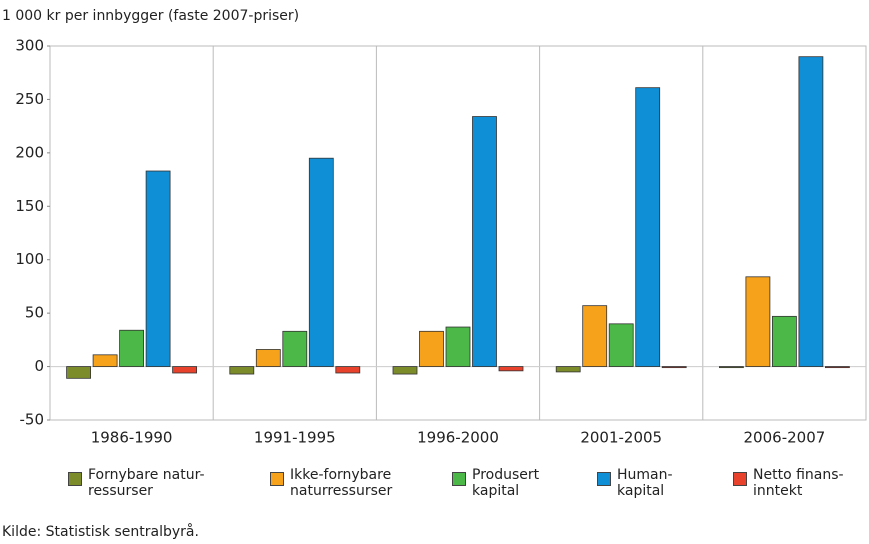 The image size is (869, 544). I want to click on y-tick-label: 100, so click(29, 259).